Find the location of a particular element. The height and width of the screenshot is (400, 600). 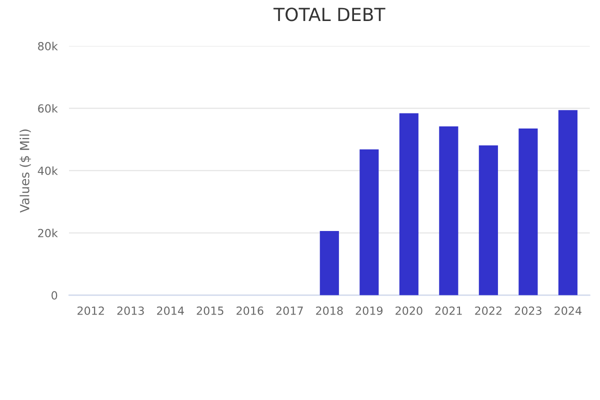

y-tick-label: 40k is located at coordinates (48, 170).